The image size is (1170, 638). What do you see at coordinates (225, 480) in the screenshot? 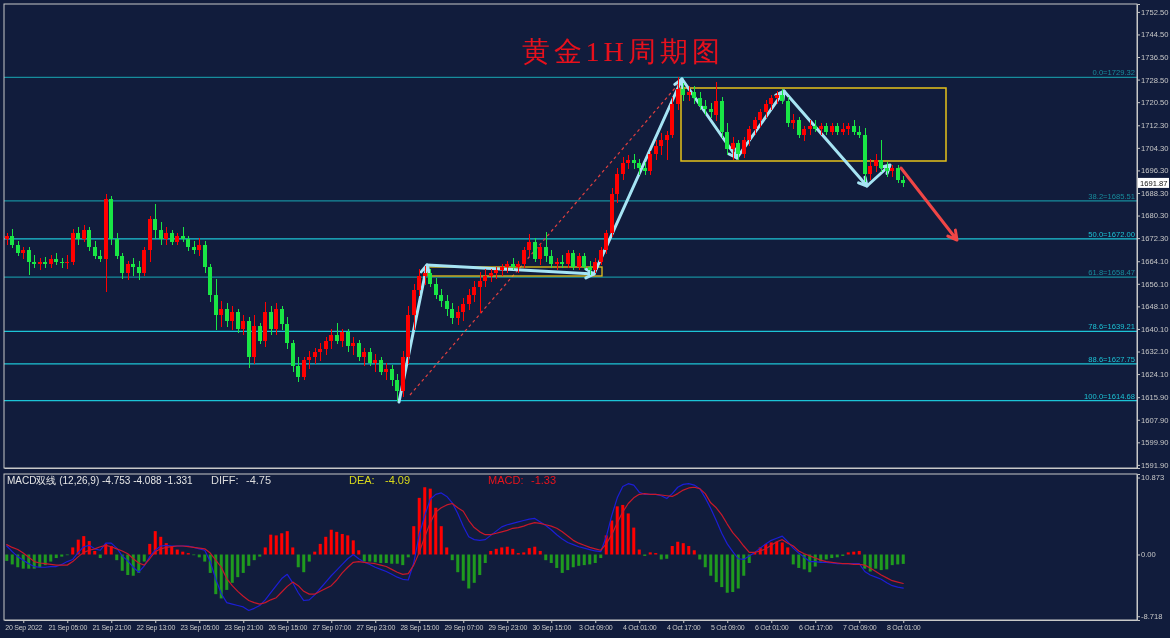
I see `annotation: DIFF:` at bounding box center [225, 480].